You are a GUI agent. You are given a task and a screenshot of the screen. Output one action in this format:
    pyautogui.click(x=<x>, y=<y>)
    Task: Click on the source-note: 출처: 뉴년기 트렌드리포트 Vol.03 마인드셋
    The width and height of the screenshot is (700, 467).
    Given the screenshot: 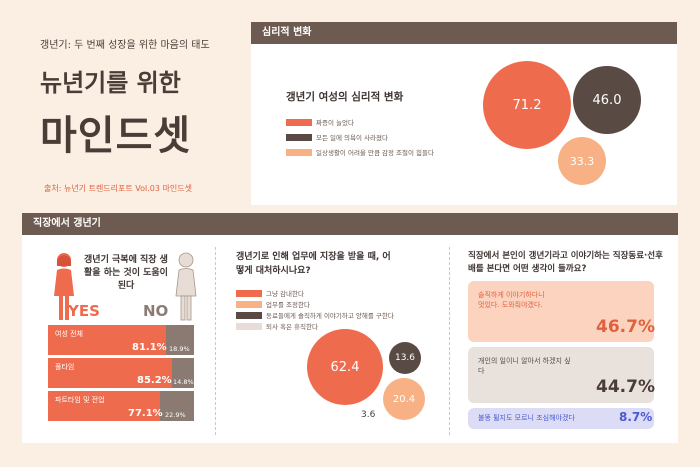 What is the action you would take?
    pyautogui.click(x=118, y=188)
    